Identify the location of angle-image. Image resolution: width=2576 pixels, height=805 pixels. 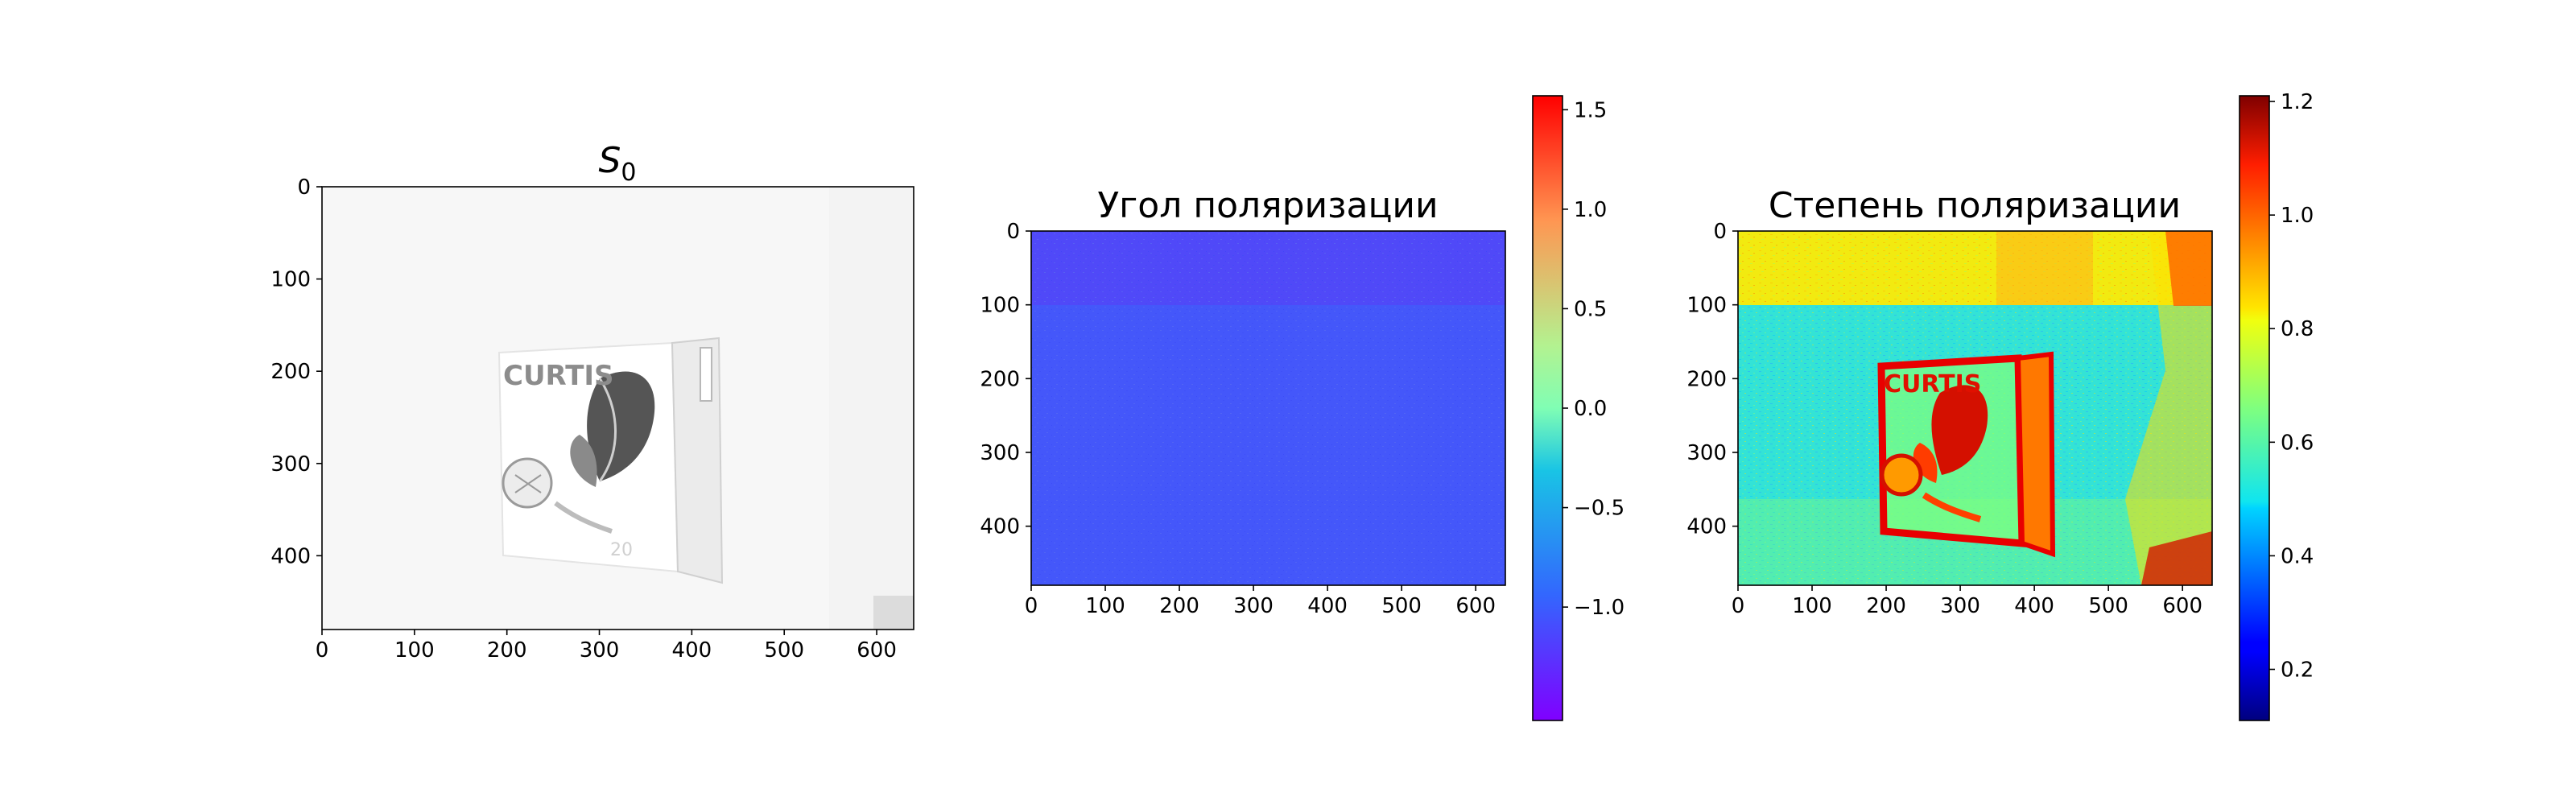
(1268, 408).